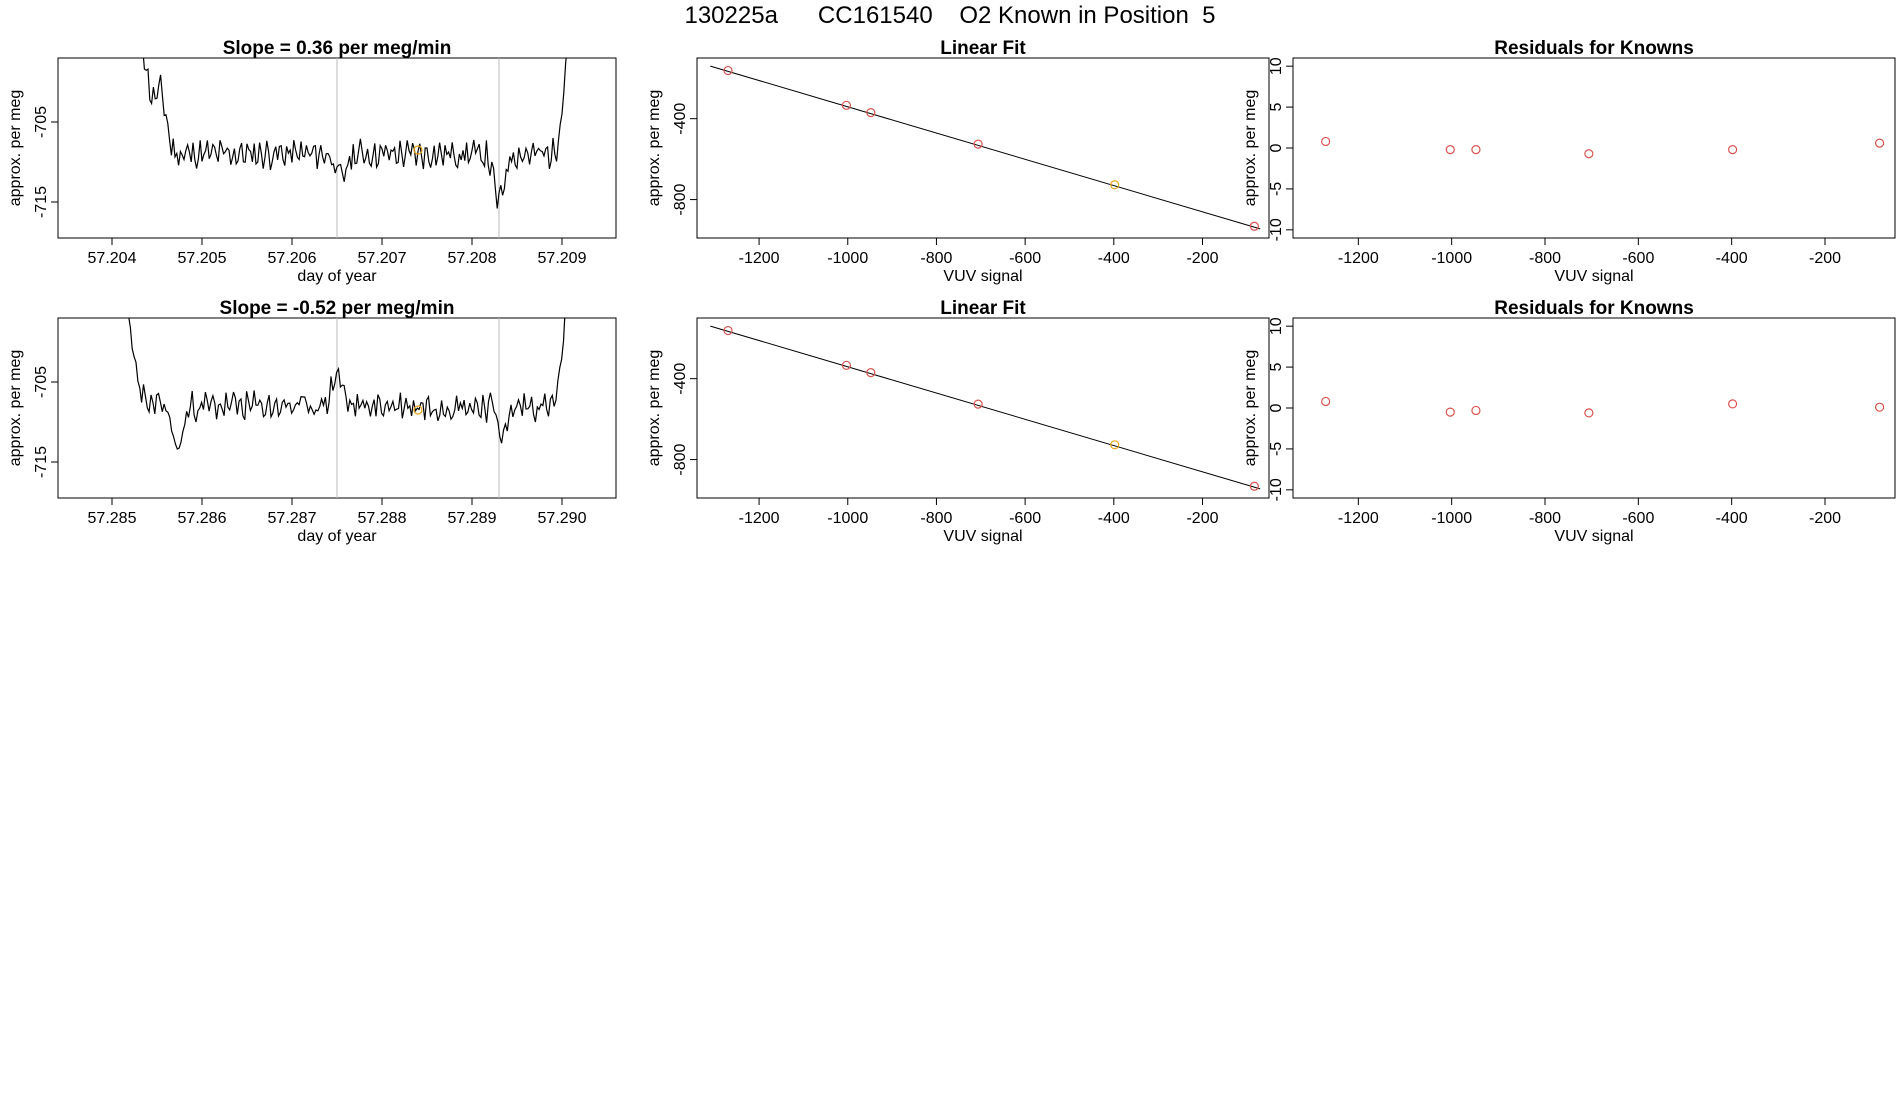 This screenshot has width=1900, height=1100. I want to click on panel-5-title: Linear Fit, so click(983, 308).